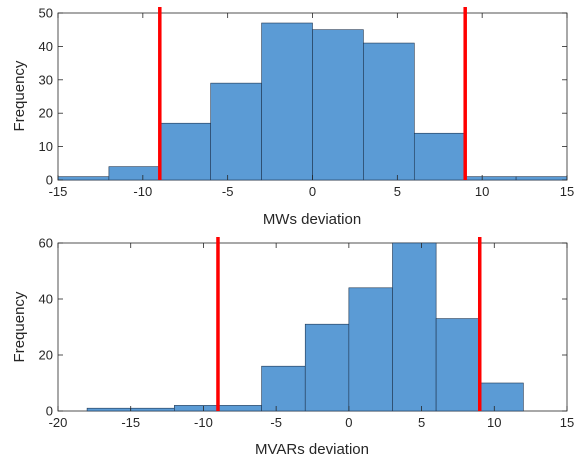 Image resolution: width=585 pixels, height=460 pixels. I want to click on y-tick-label: 50, so click(46, 13).